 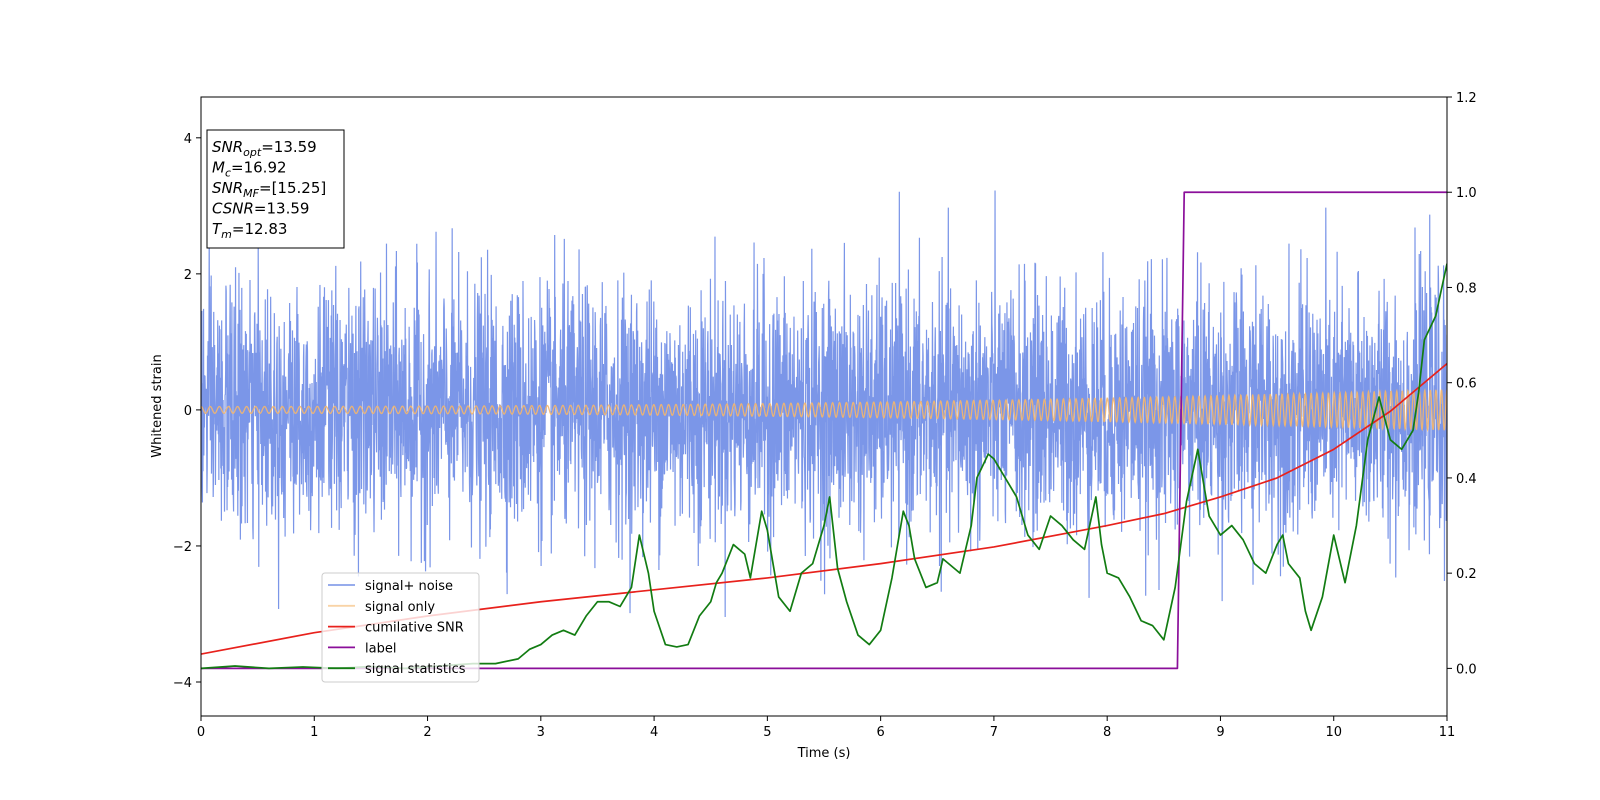 I want to click on x-tick-label: 0, so click(x=201, y=732).